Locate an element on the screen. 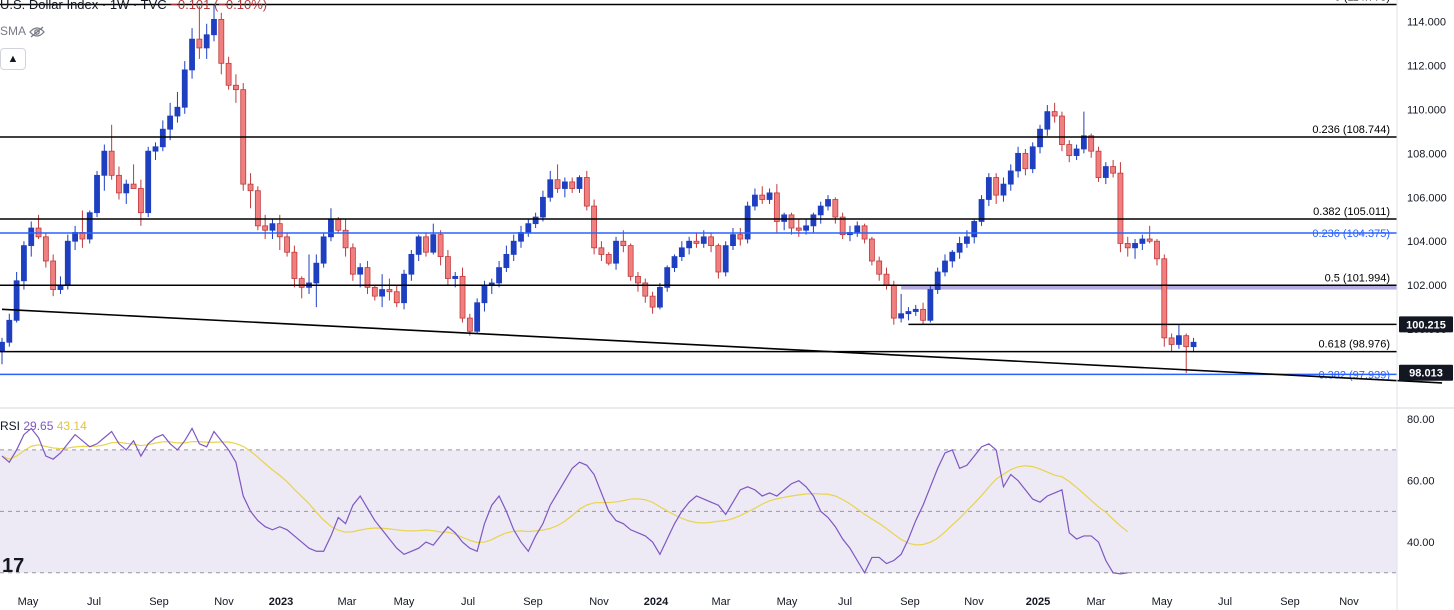 Image resolution: width=1454 pixels, height=610 pixels. indicator-legend: SMA is located at coordinates (22, 31).